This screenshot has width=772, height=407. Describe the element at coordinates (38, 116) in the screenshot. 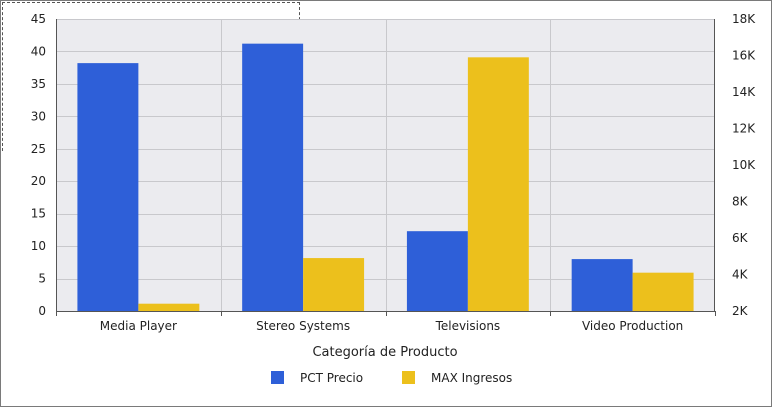

I see `y-tick-label-left: 30` at that location.